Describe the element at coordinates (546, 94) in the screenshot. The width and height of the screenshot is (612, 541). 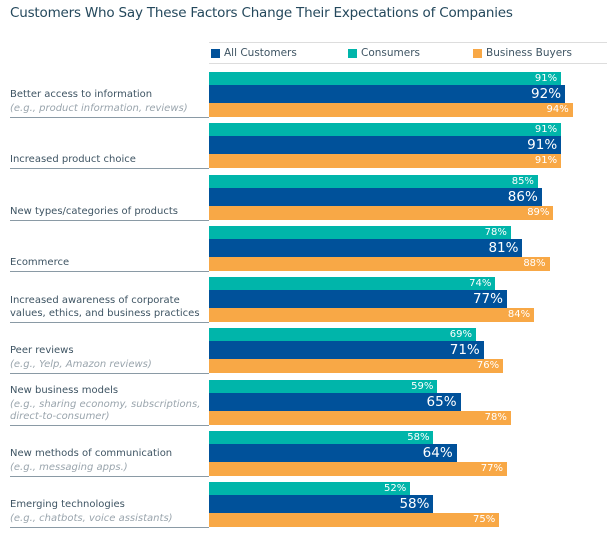
I see `data-label: 92%` at that location.